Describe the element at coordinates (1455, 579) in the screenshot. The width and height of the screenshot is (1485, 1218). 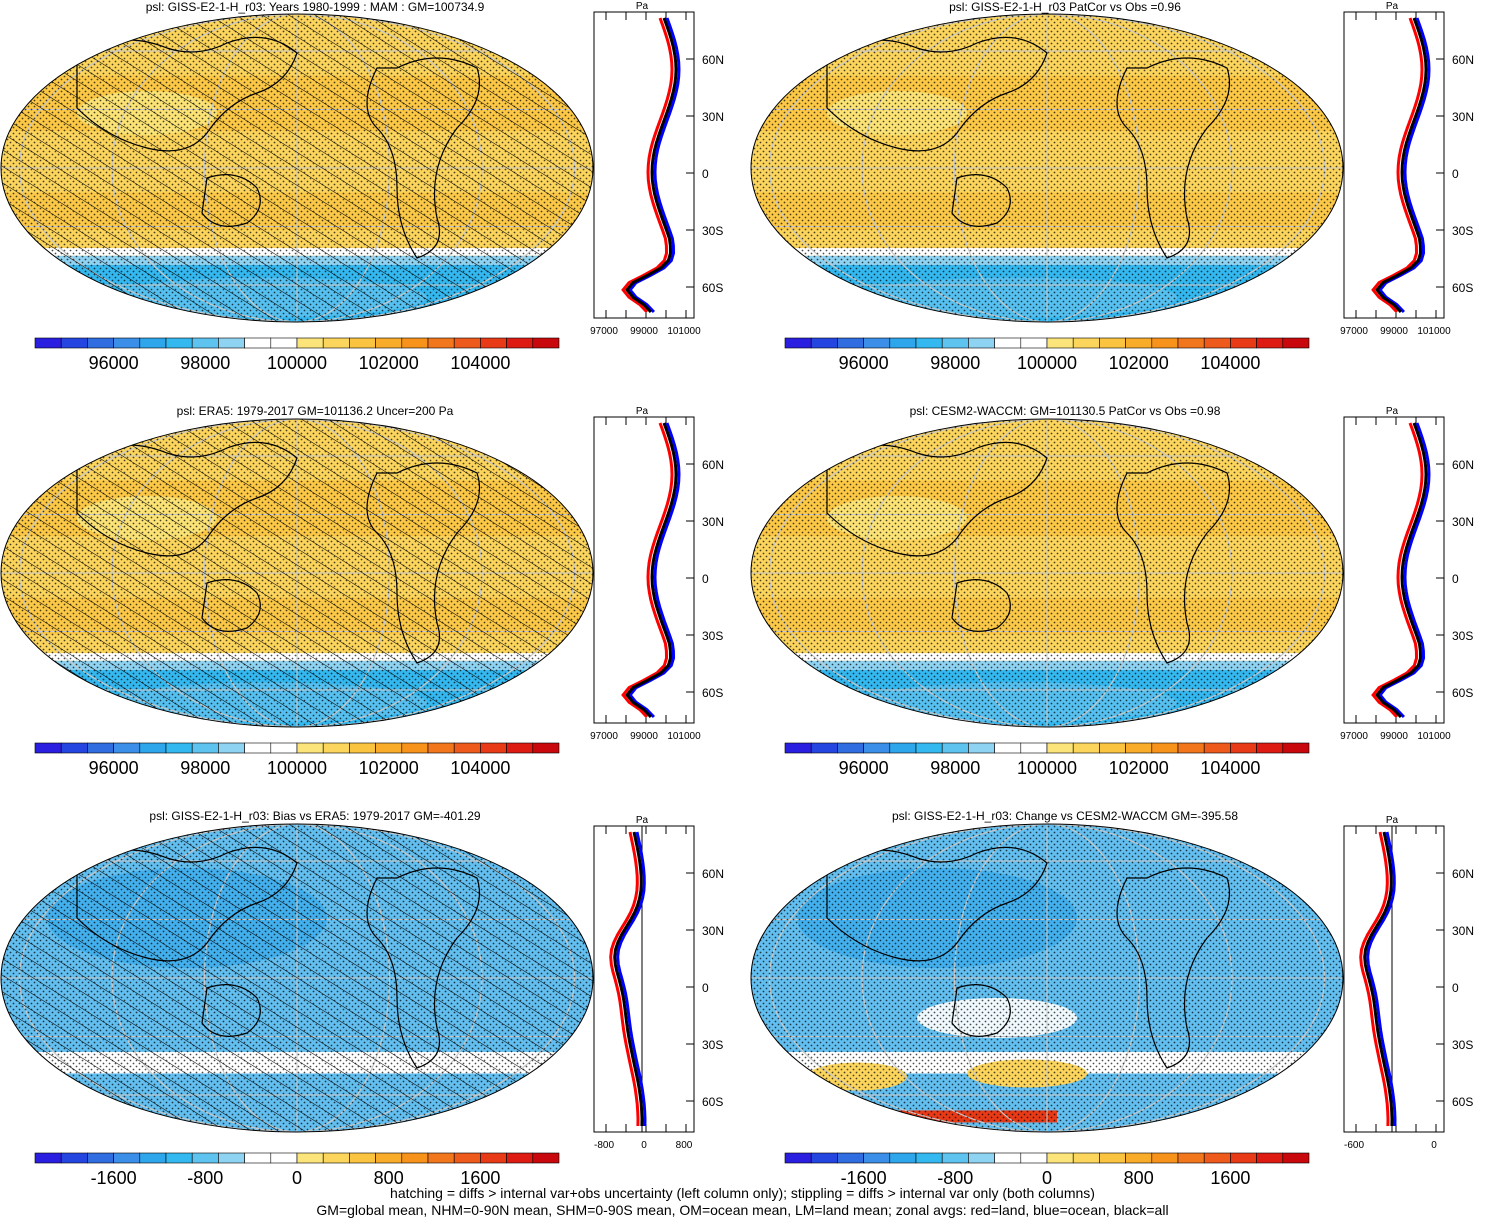
I see `profile-lat-label-4-3: 0` at that location.